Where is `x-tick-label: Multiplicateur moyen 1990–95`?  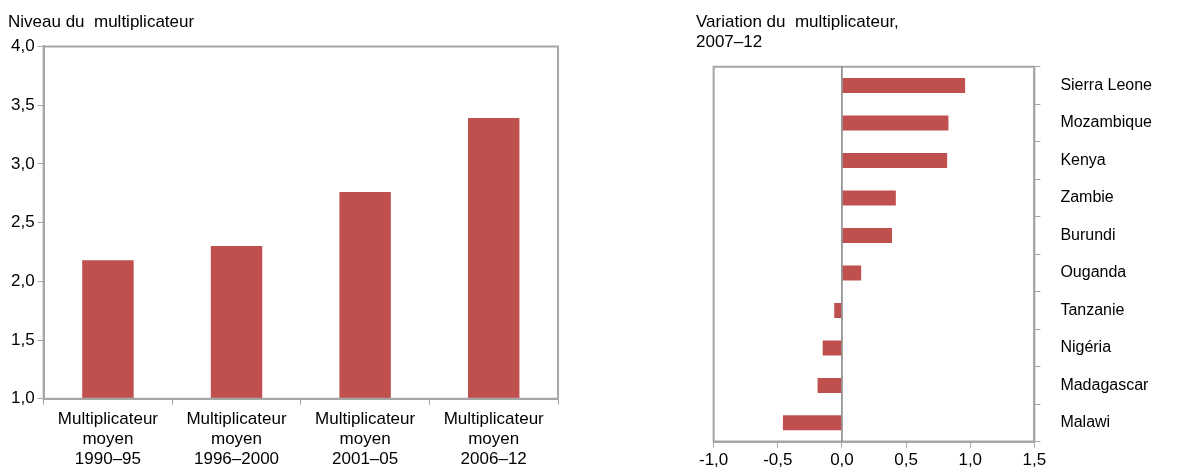 x-tick-label: Multiplicateur moyen 1990–95 is located at coordinates (108, 438).